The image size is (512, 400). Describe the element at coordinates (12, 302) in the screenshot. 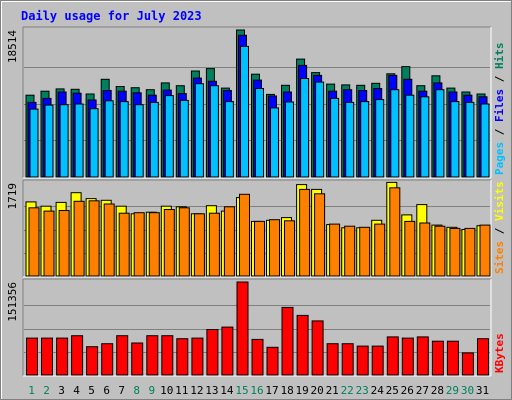

I see `y-max-label-bottom: 151356` at that location.